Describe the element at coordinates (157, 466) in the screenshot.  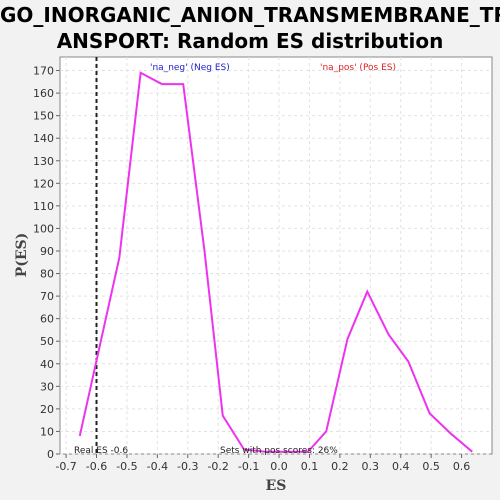
I see `x-tick-label: -0.4` at that location.